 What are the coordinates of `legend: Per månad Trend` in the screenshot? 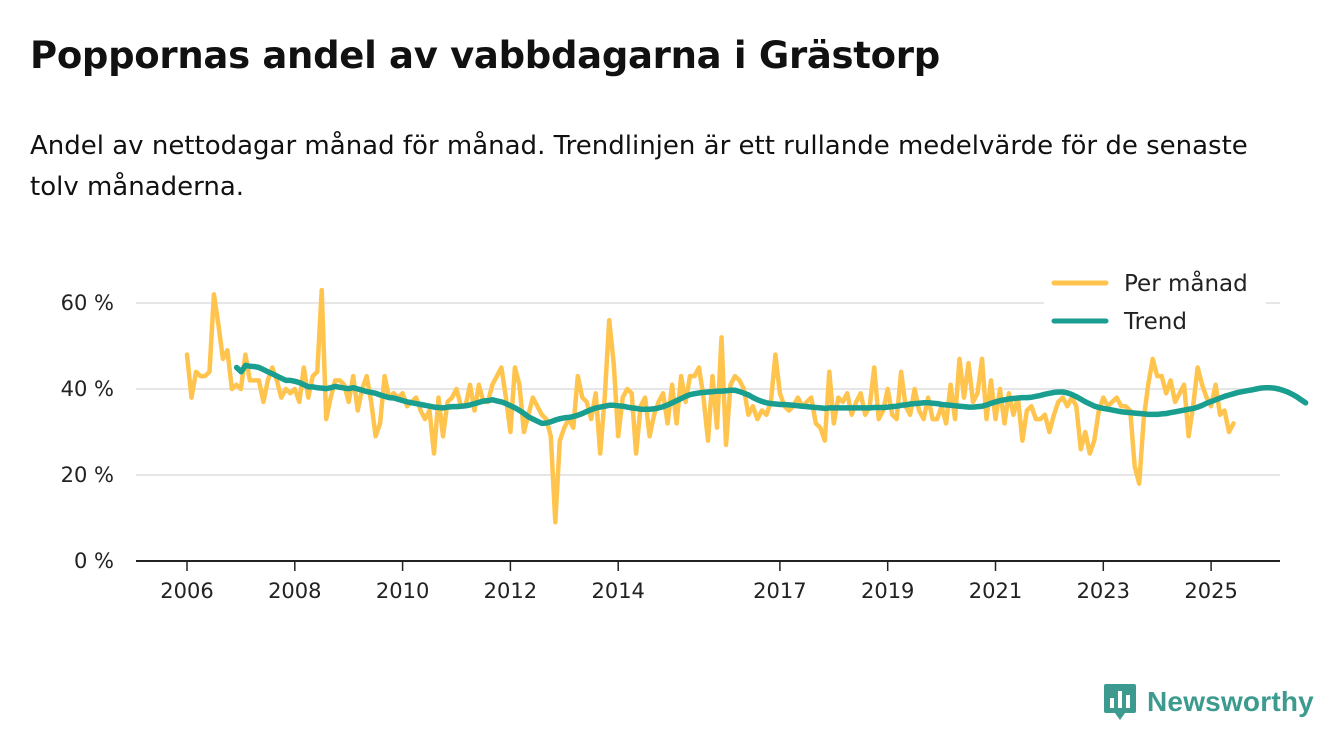 It's located at (1155, 304).